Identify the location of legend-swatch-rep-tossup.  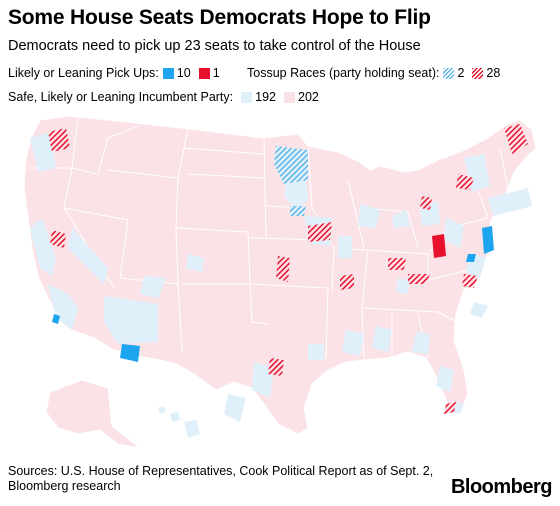
(478, 73).